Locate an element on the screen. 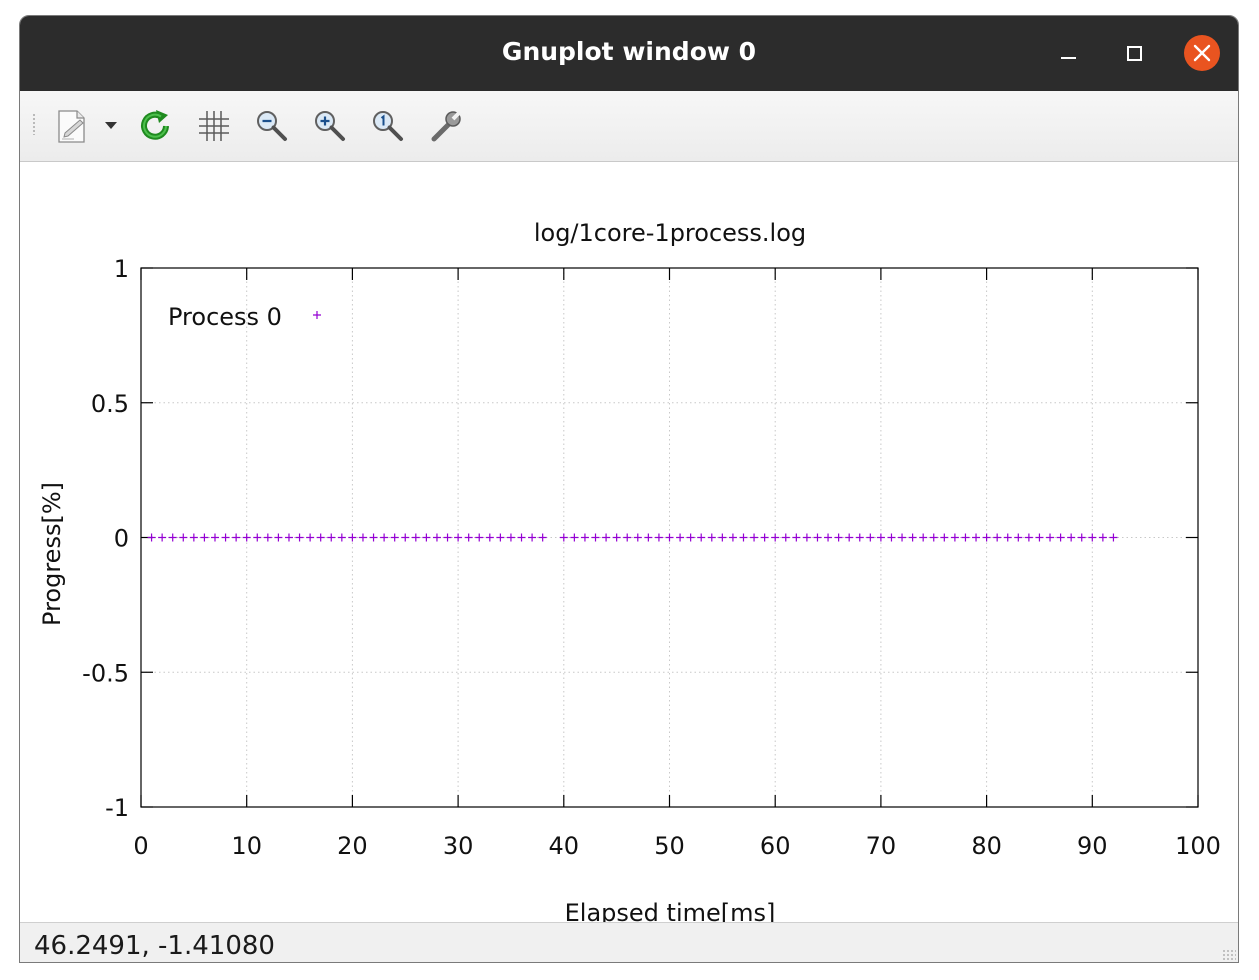 This screenshot has width=1259, height=980. settings-button is located at coordinates (446, 126).